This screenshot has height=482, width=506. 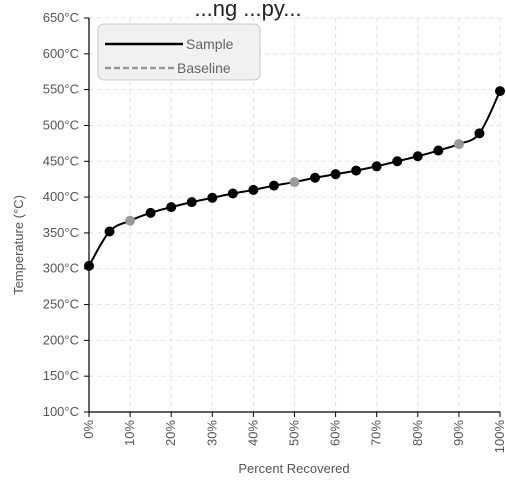 What do you see at coordinates (252, 433) in the screenshot?
I see `x-tick-label: 40%` at bounding box center [252, 433].